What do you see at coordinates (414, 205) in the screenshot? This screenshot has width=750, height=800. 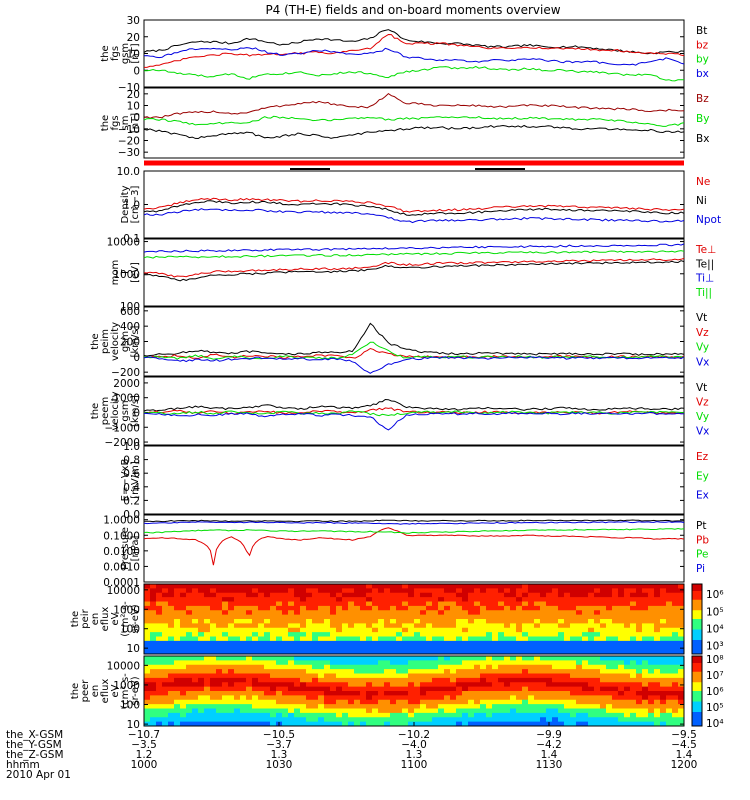 I see `series-line-ne` at bounding box center [414, 205].